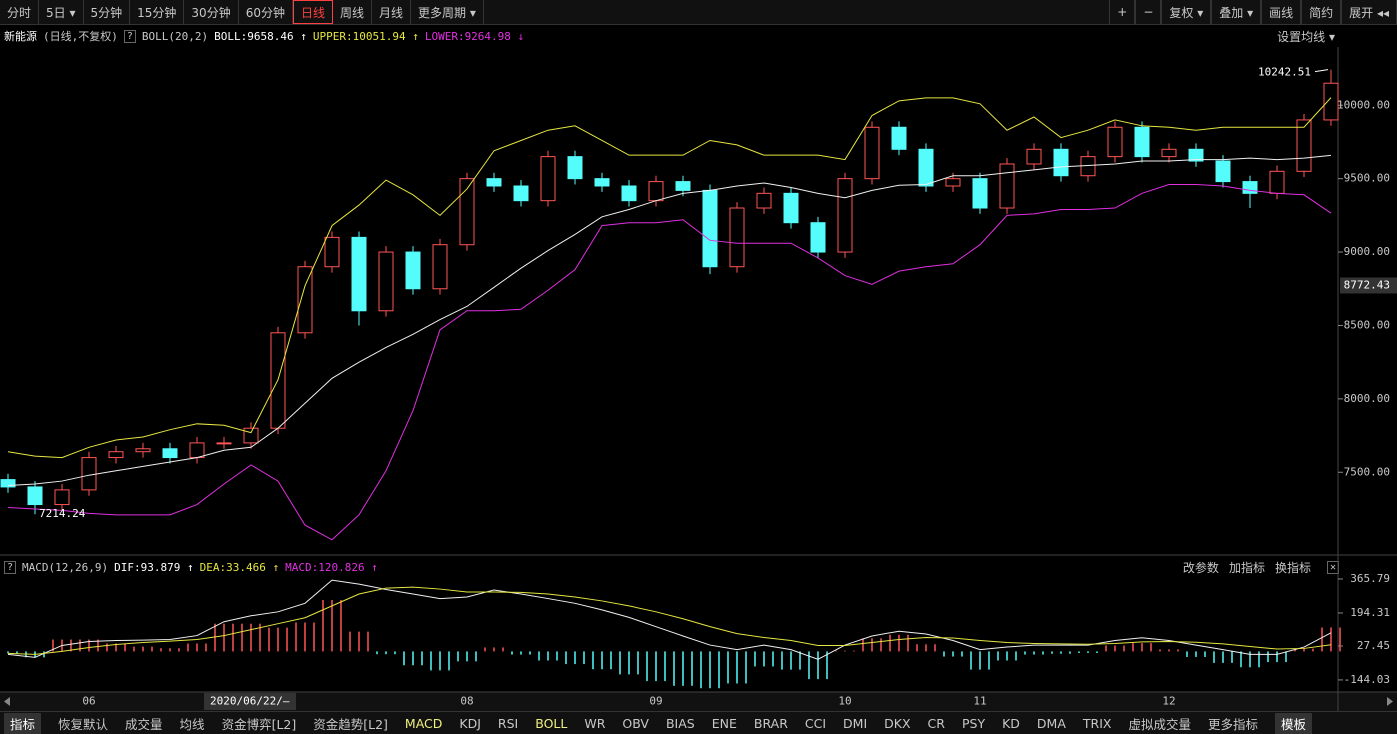 This screenshot has width=1397, height=734. What do you see at coordinates (1368, 285) in the screenshot?
I see `last-price-box` at bounding box center [1368, 285].